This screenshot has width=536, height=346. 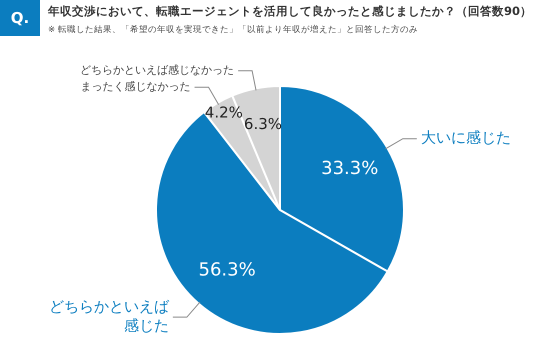 What do you see at coordinates (465, 137) in the screenshot?
I see `slice-label: 大いに感じた` at bounding box center [465, 137].